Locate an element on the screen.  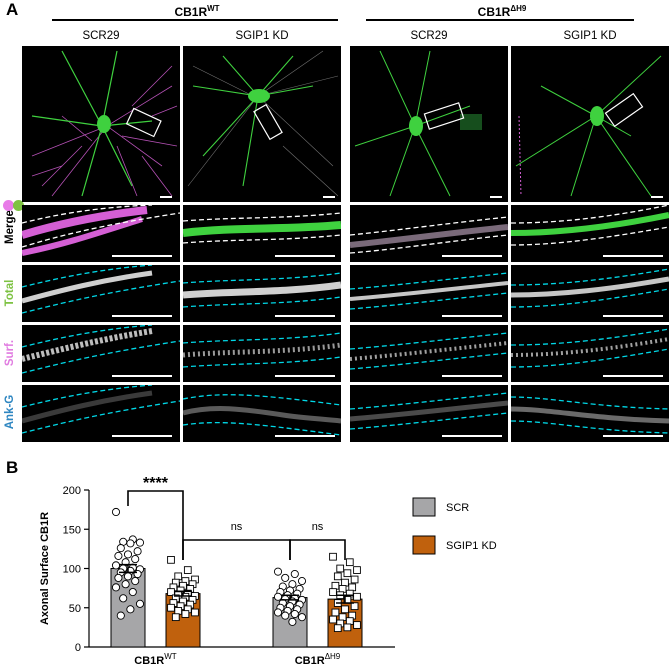
group-title-dh9-text: CB1R is located at coordinates (494, 12).